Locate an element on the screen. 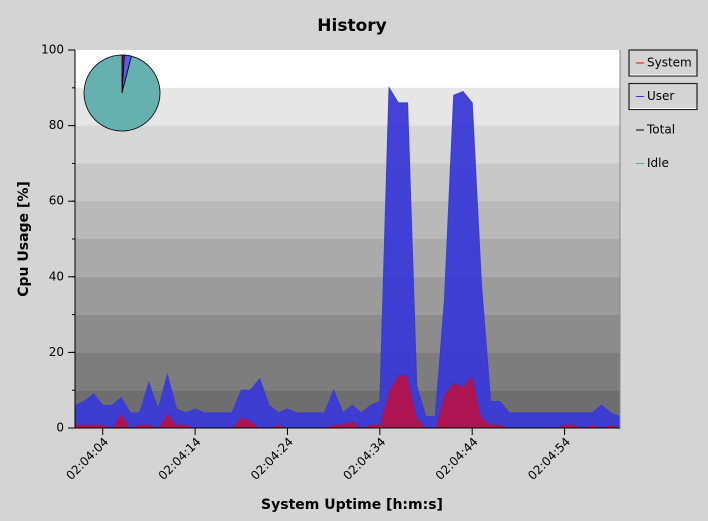  legend-label: Idle is located at coordinates (658, 163).